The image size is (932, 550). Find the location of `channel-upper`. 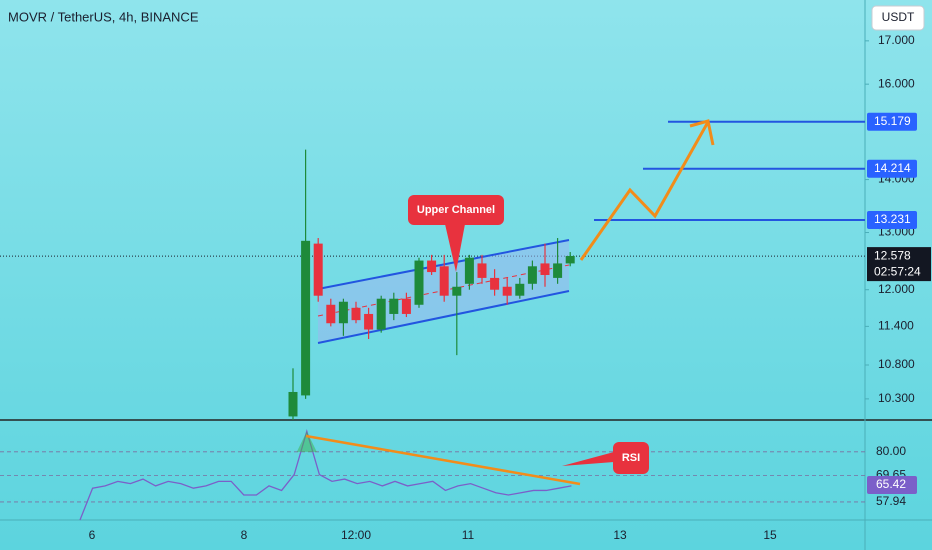

channel-upper is located at coordinates (443, 264).